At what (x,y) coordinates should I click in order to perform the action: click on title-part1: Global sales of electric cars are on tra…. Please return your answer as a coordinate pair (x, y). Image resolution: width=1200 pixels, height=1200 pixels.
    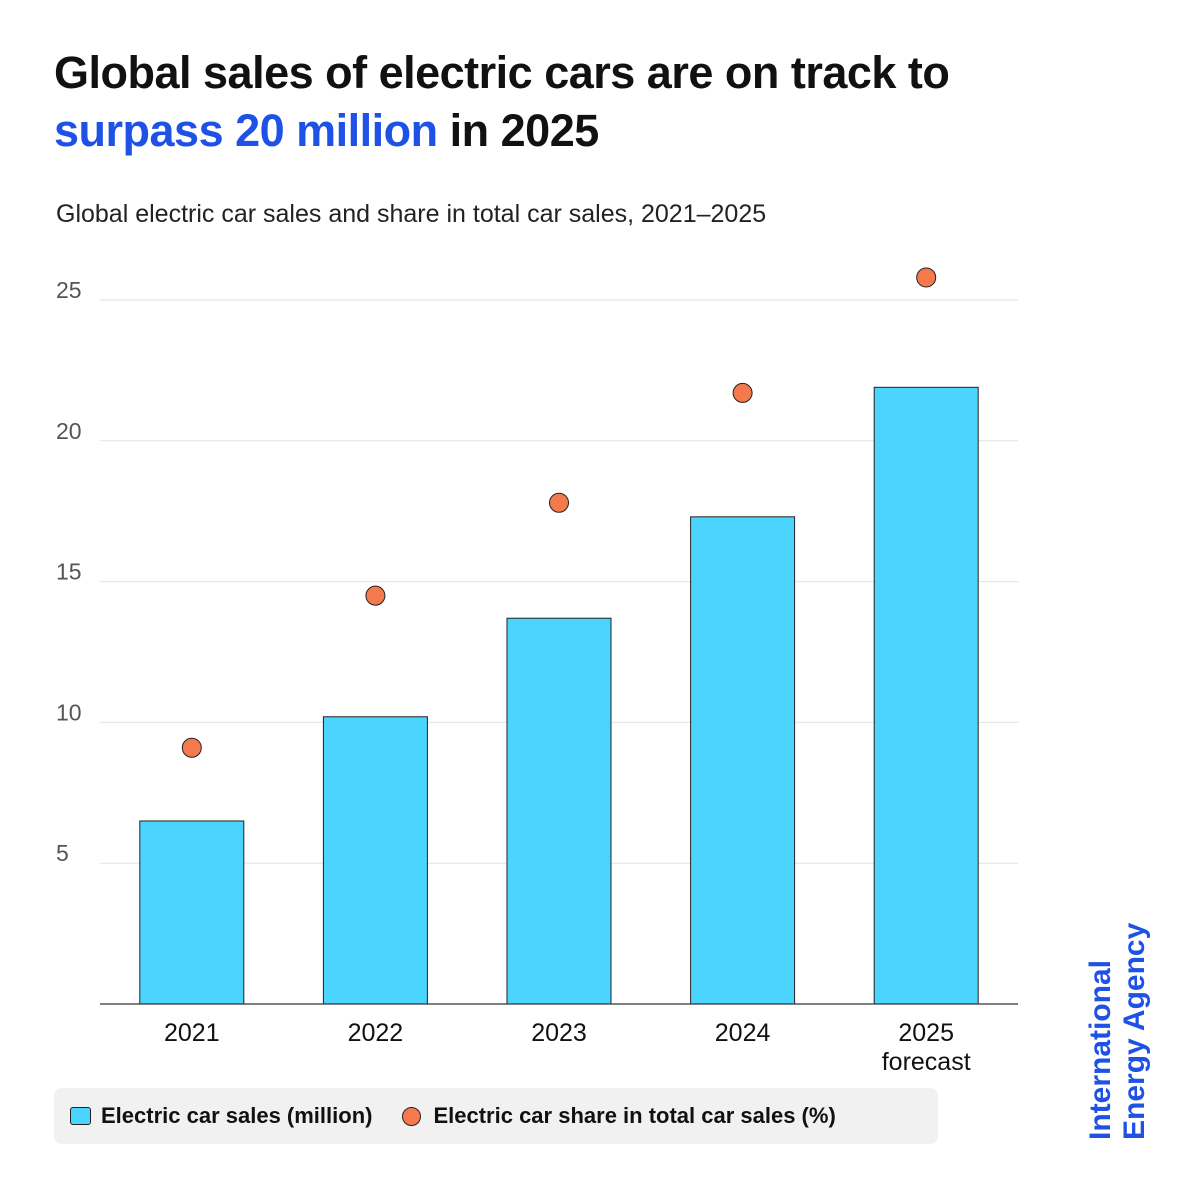
    Looking at the image, I should click on (502, 72).